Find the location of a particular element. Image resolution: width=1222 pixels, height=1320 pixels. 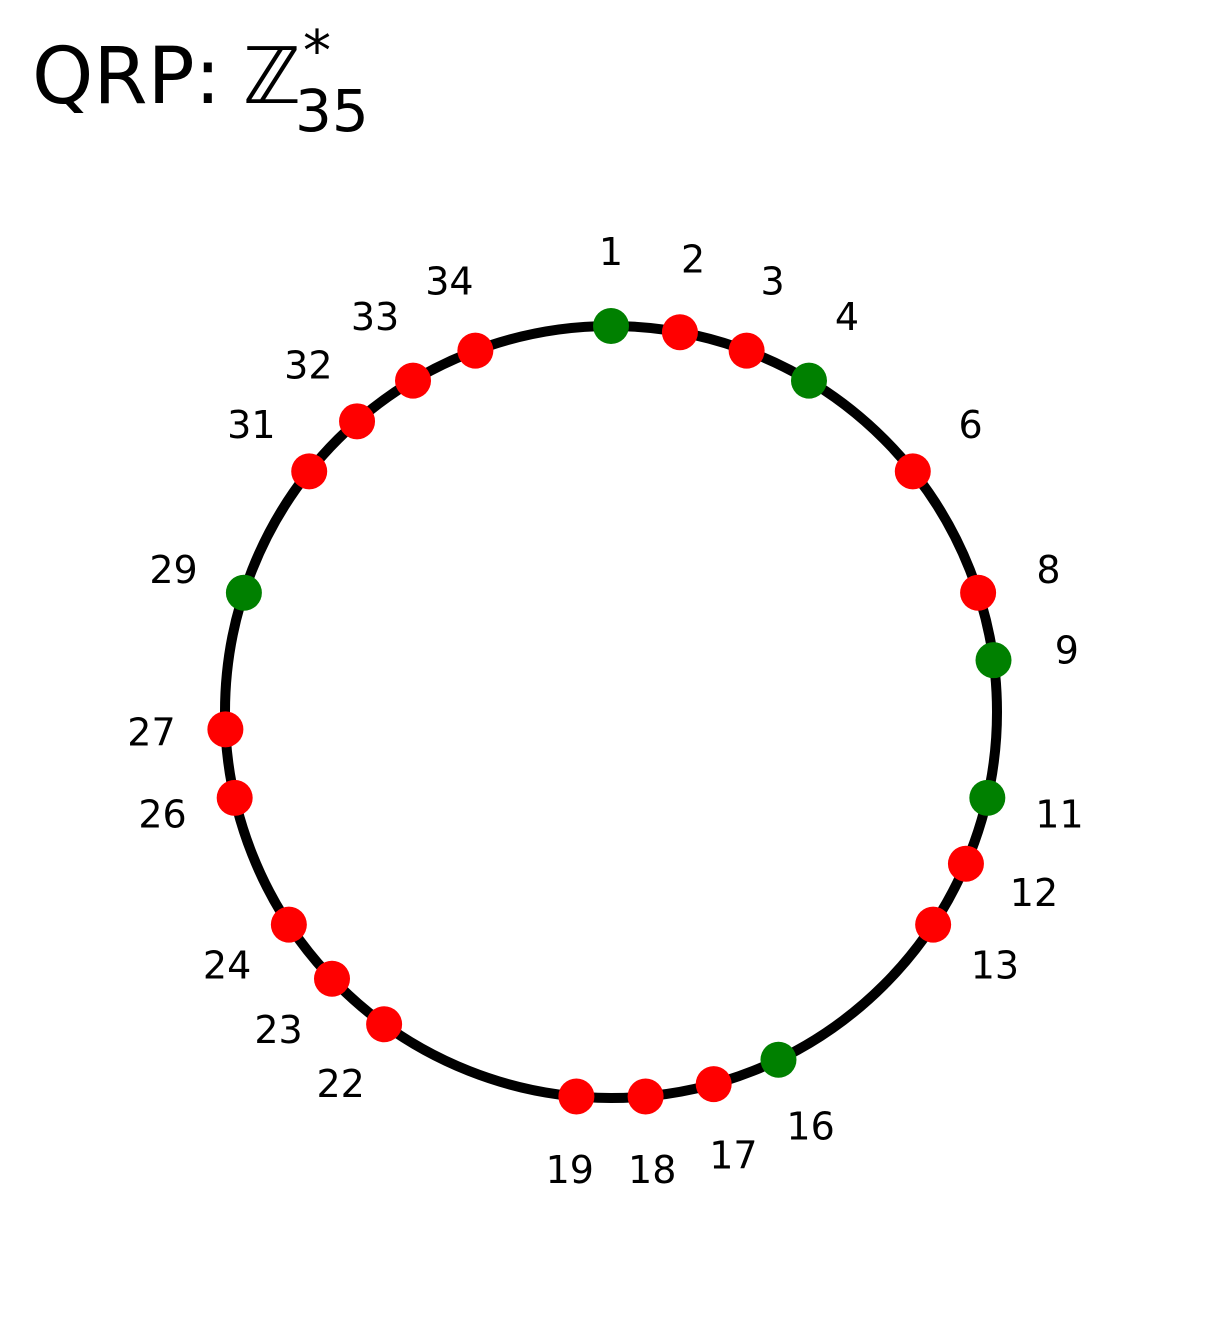

title-prefix: QRP: is located at coordinates (126, 77).